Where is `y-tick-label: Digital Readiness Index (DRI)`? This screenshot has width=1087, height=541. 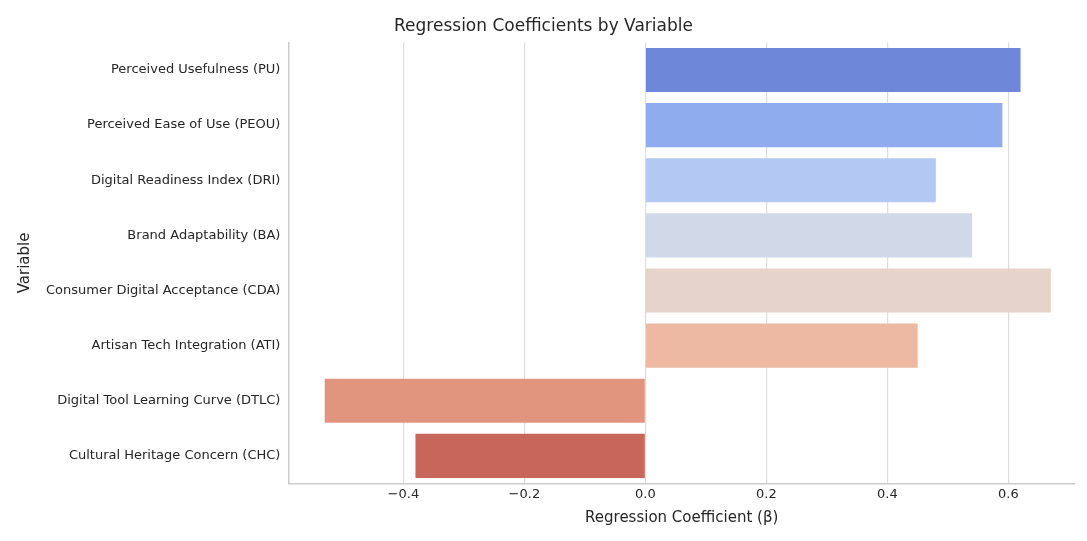 y-tick-label: Digital Readiness Index (DRI) is located at coordinates (185, 179).